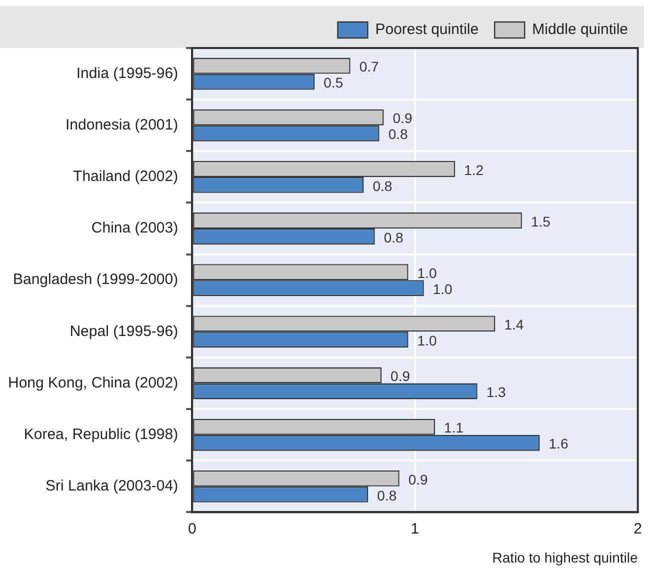  I want to click on y-tick-label: India (1995-96), so click(127, 73).